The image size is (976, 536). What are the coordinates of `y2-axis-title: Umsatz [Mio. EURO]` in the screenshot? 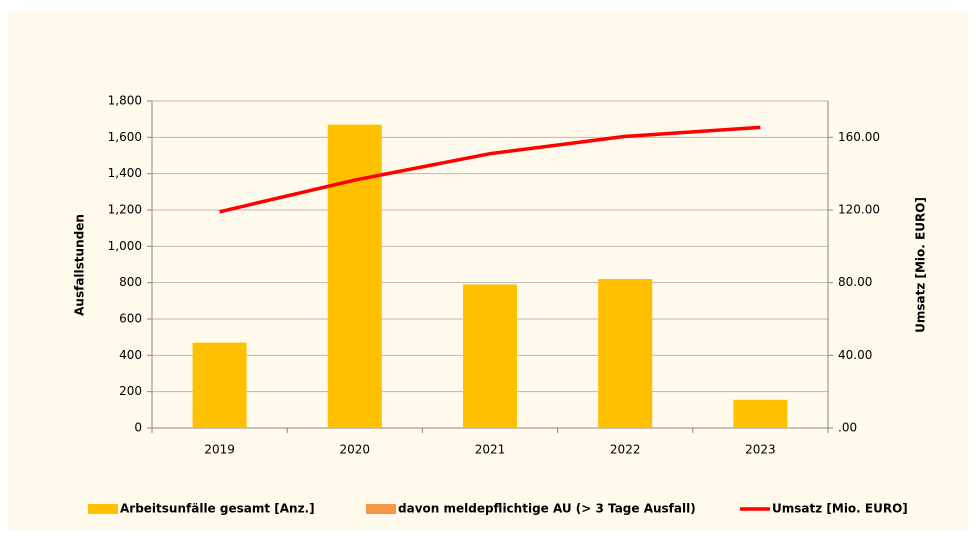 It's located at (921, 265).